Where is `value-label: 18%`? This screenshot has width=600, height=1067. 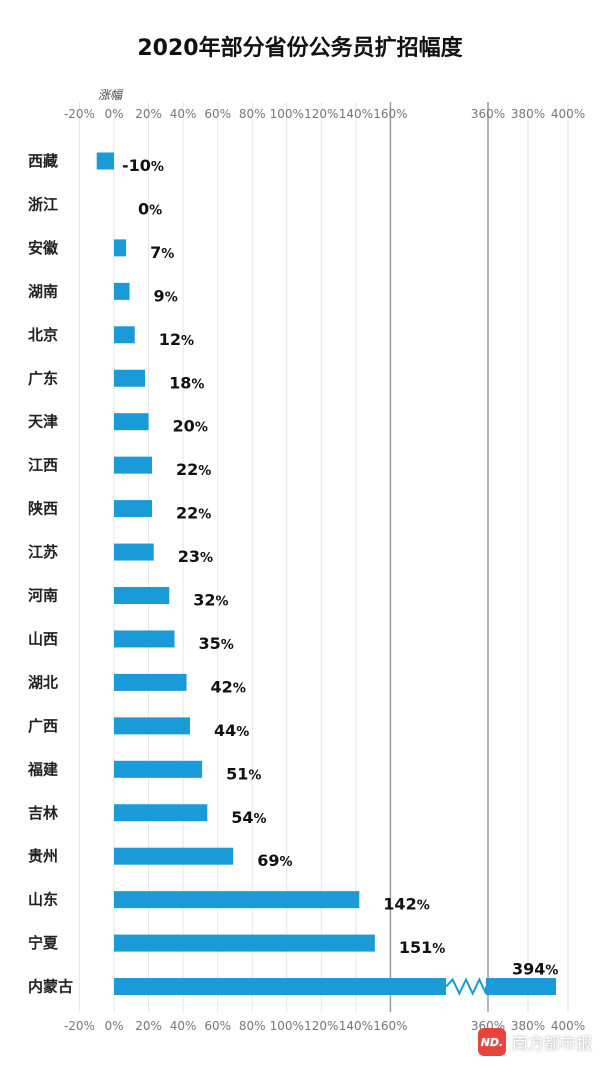 value-label: 18% is located at coordinates (186, 382).